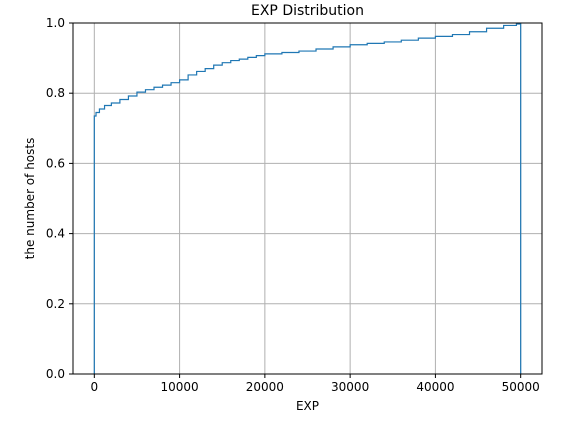 The image size is (579, 421). Describe the element at coordinates (55, 93) in the screenshot. I see `y-tick-label: 0.8` at that location.